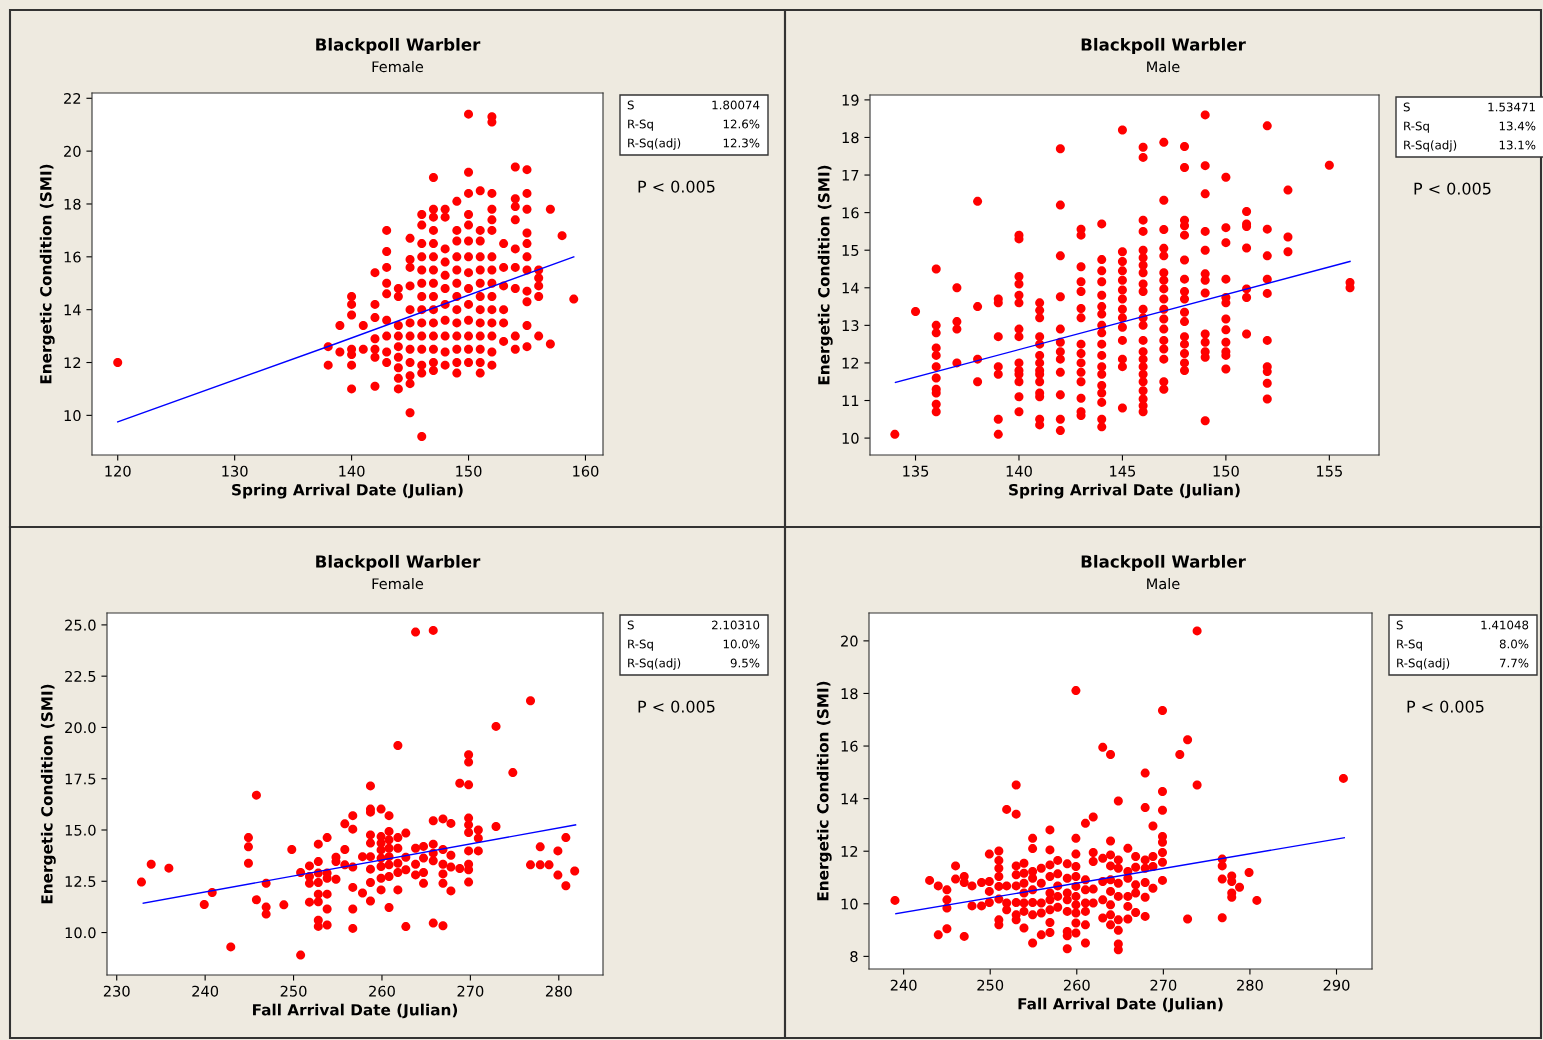 The width and height of the screenshot is (1543, 1040). Describe the element at coordinates (1505, 625) in the screenshot. I see `text: 1.41048` at that location.